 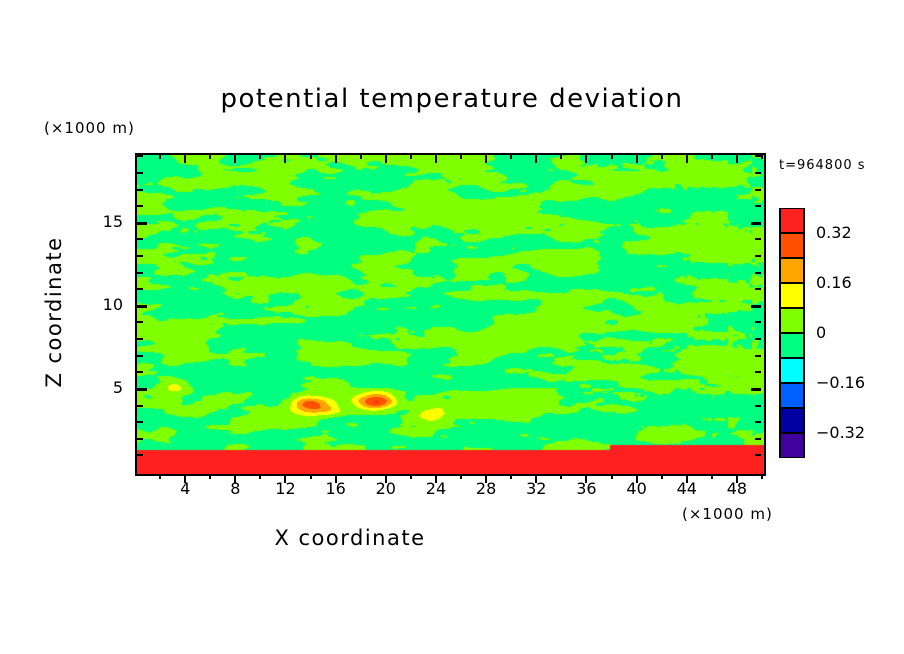 What do you see at coordinates (335, 488) in the screenshot?
I see `x-tick-label: 16` at bounding box center [335, 488].